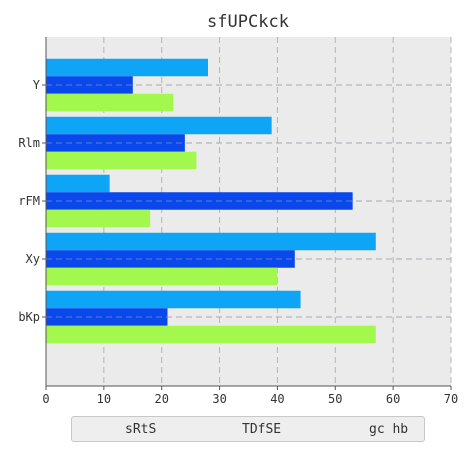 The image size is (474, 474). Describe the element at coordinates (29, 317) in the screenshot. I see `y-tick-label: bKp` at that location.